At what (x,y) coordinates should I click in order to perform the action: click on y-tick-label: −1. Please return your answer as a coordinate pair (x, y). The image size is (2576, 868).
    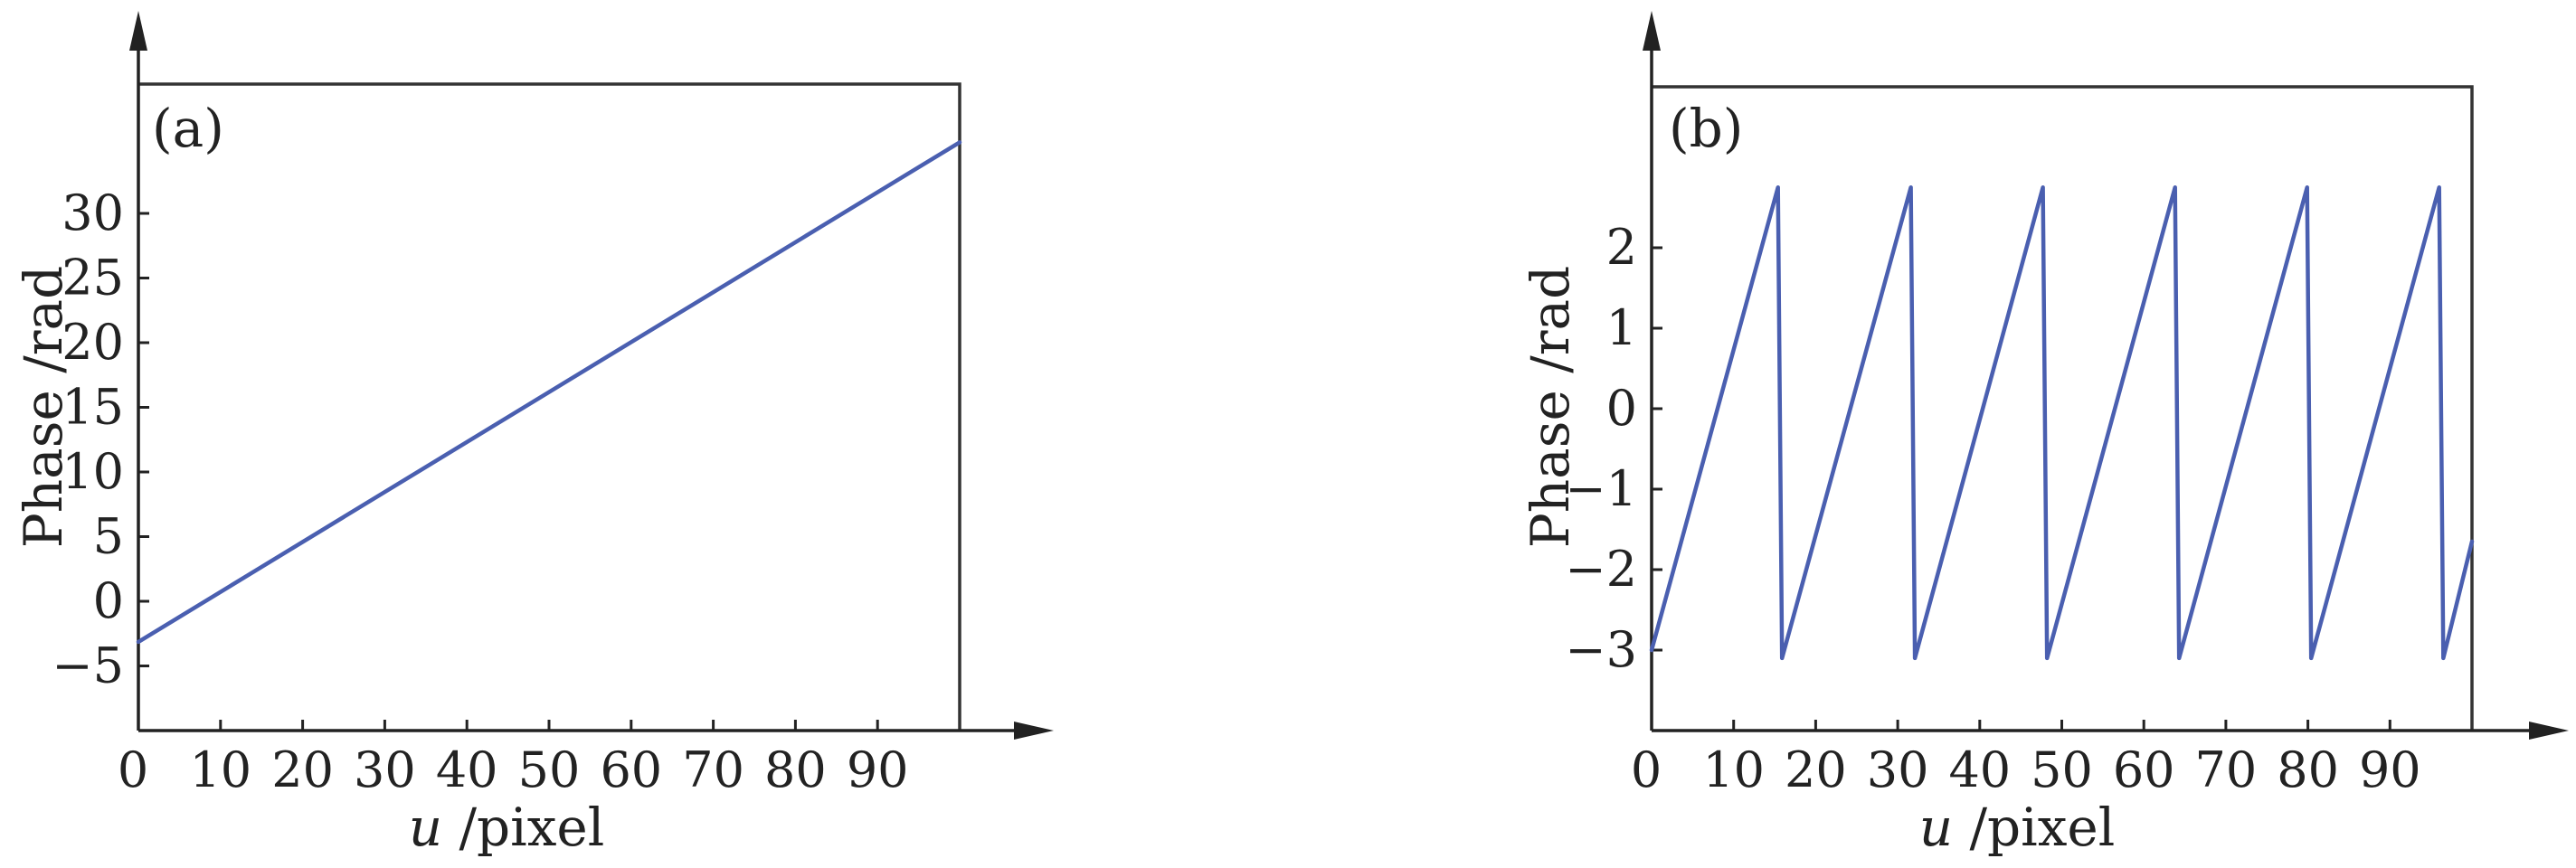
    Looking at the image, I should click on (1601, 488).